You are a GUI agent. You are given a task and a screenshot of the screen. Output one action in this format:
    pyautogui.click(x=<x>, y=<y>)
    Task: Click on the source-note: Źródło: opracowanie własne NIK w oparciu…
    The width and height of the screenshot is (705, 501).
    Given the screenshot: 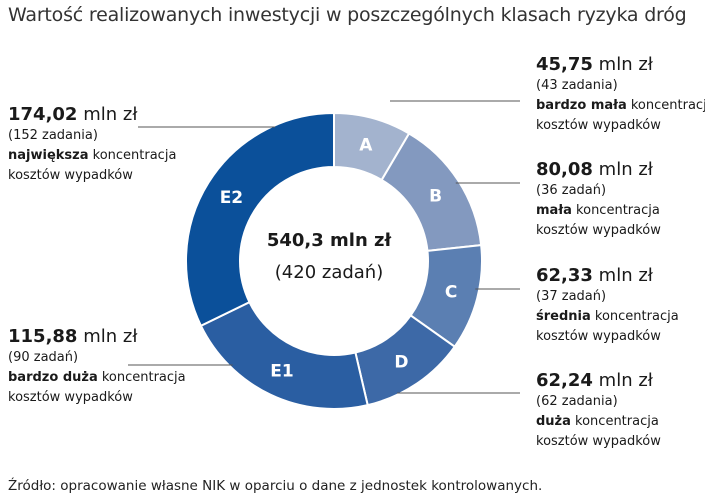 What is the action you would take?
    pyautogui.click(x=275, y=486)
    